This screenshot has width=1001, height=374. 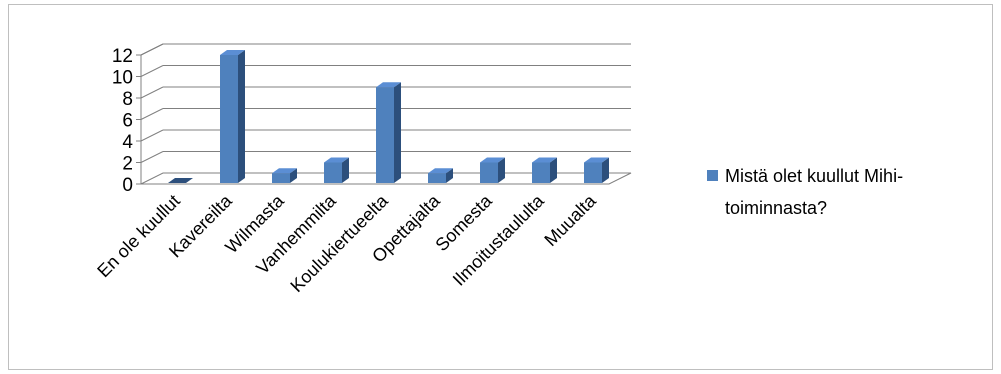 I want to click on x-category-label: En ole kuullut, so click(x=138, y=236).